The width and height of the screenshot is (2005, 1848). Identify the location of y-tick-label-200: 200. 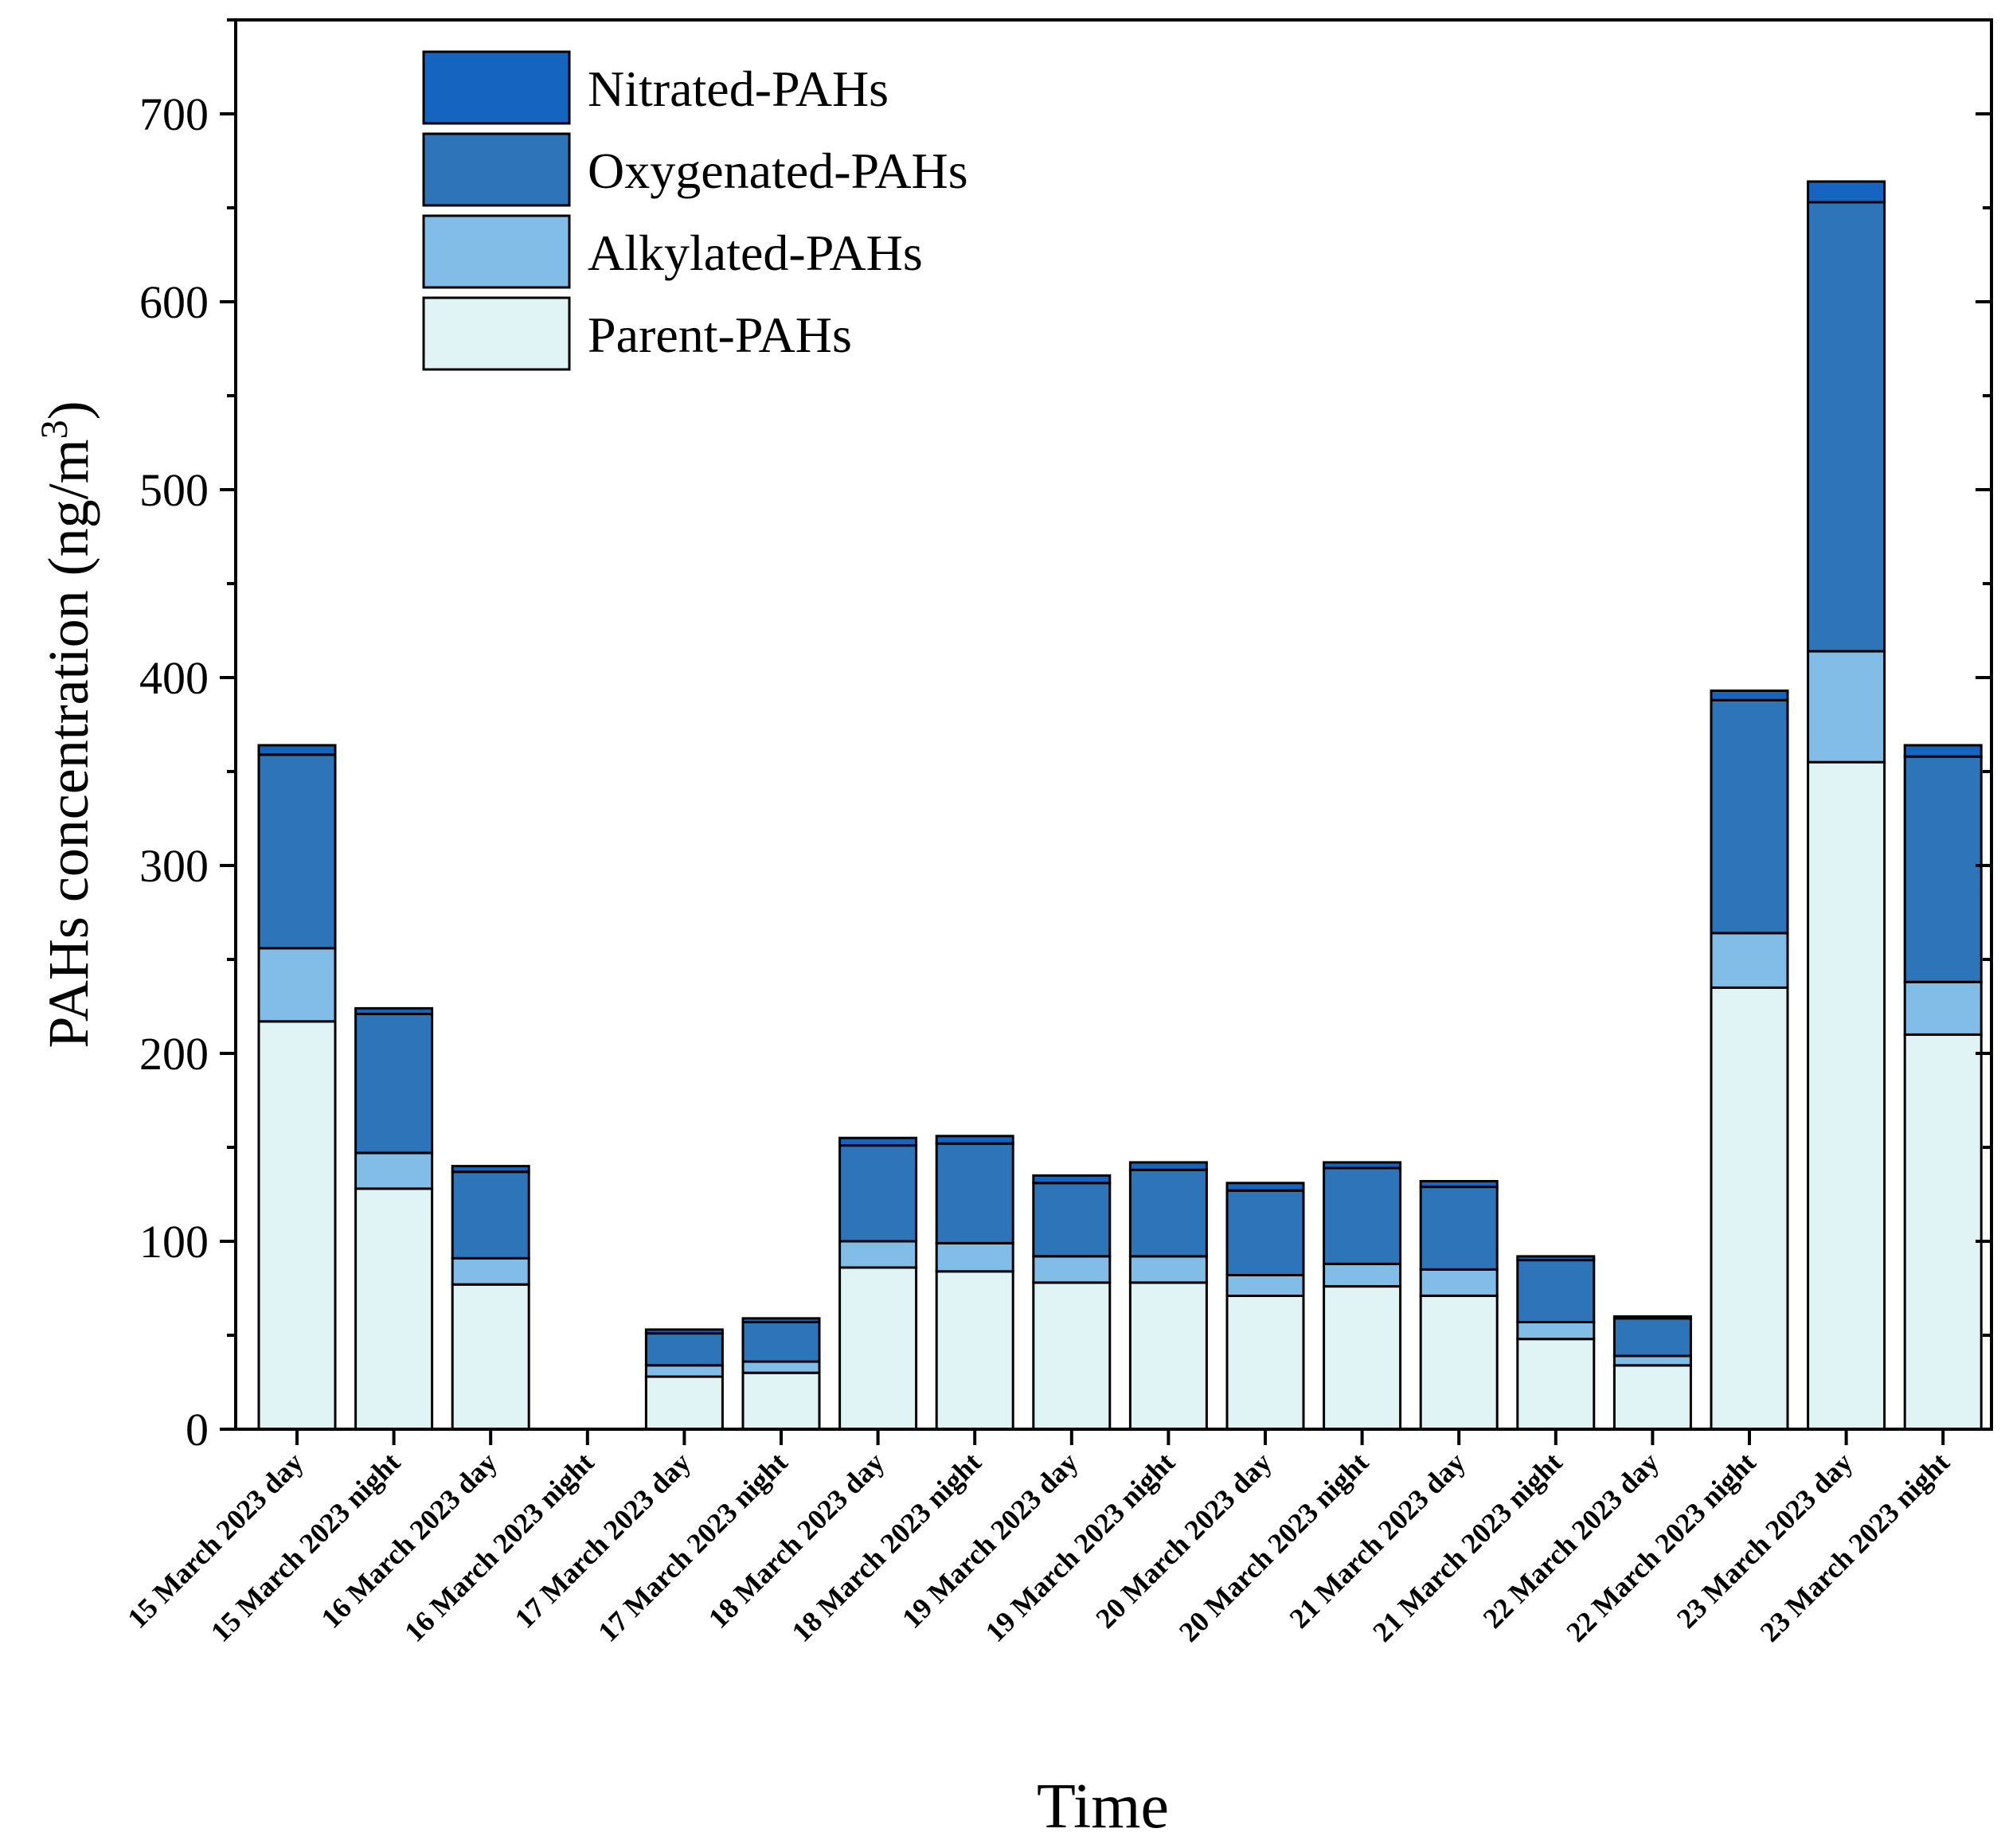
(174, 1054).